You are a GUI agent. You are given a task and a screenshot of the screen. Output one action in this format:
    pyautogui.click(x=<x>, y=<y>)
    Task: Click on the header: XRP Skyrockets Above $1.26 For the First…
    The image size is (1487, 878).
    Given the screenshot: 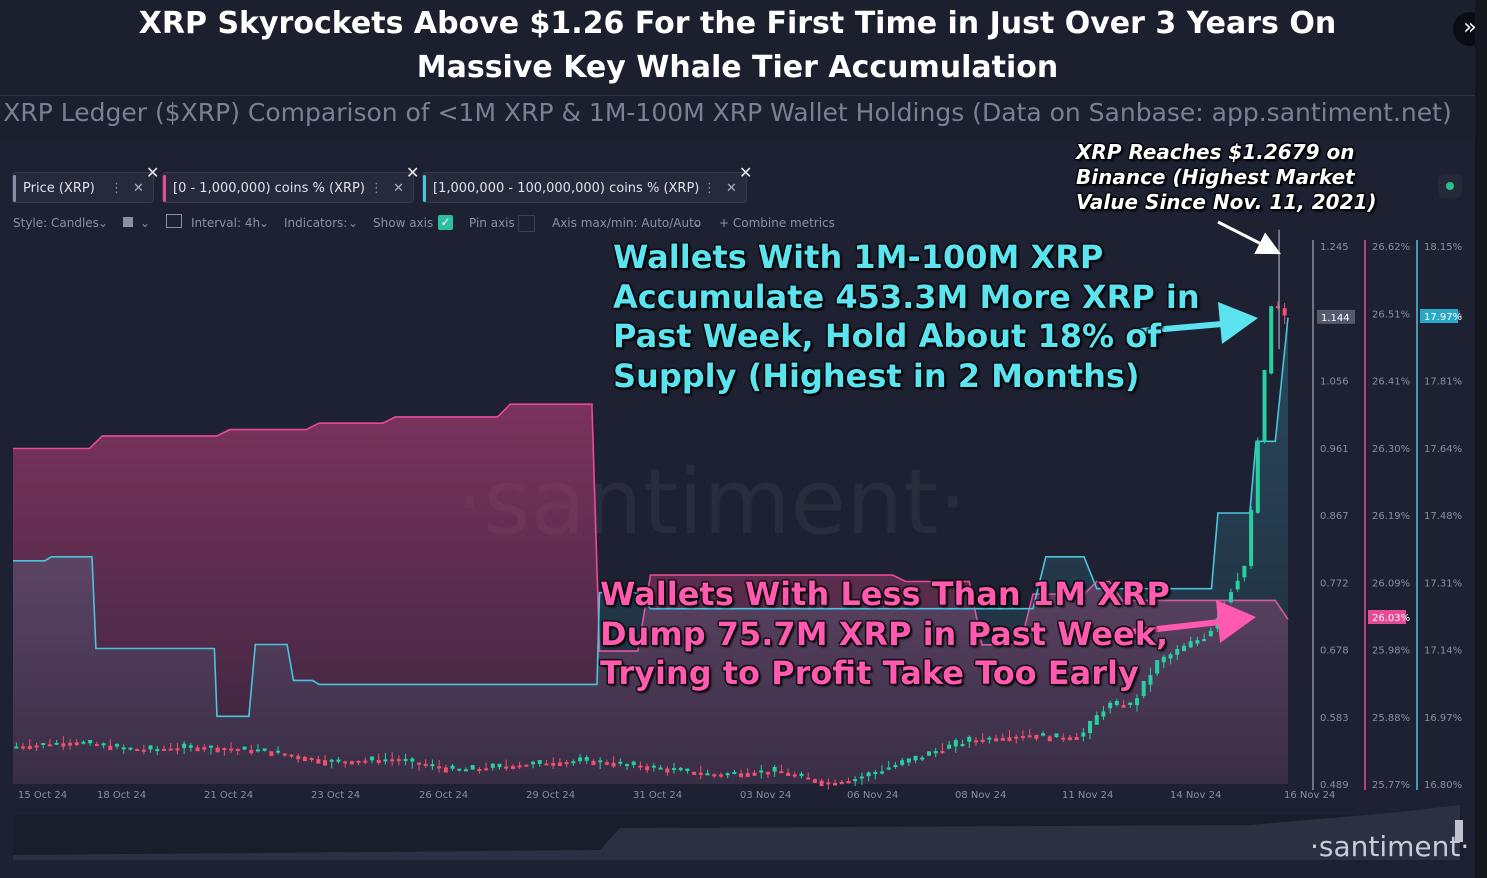 What is the action you would take?
    pyautogui.click(x=737, y=48)
    